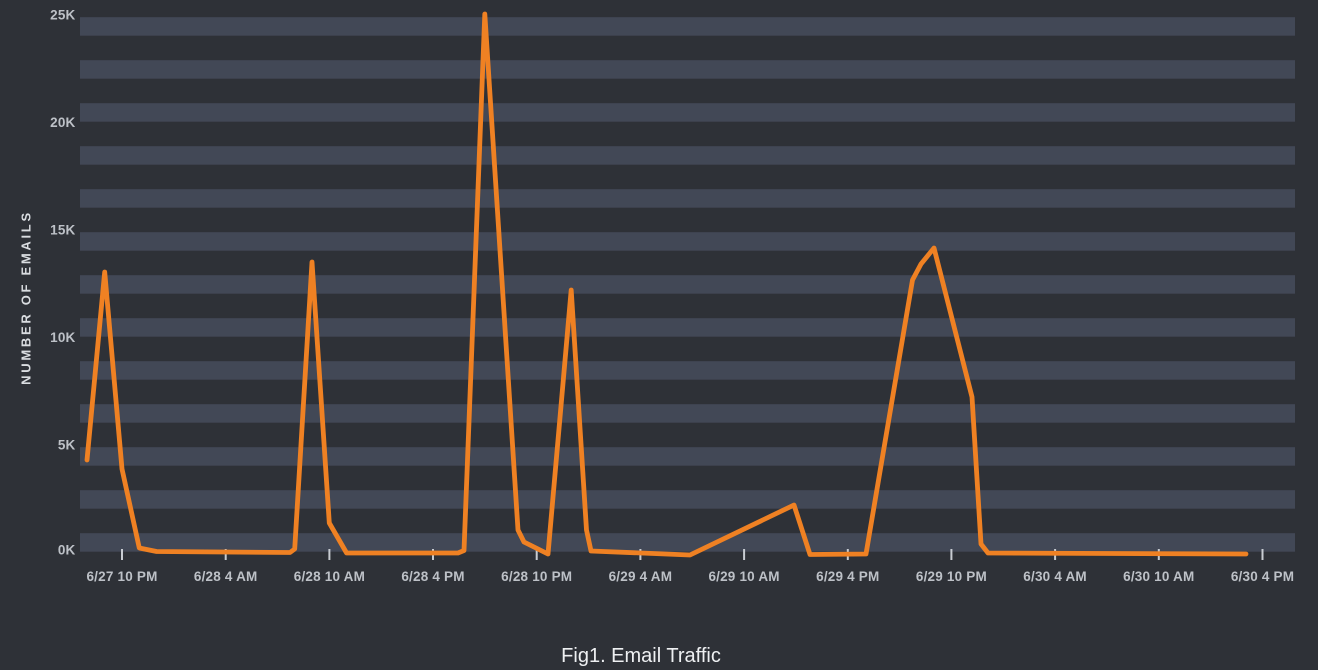  Describe the element at coordinates (62, 337) in the screenshot. I see `svg-text: 10K` at that location.